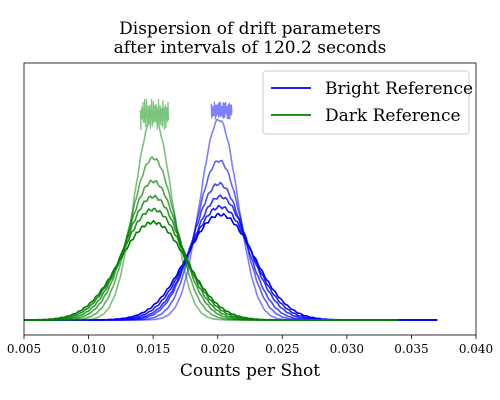 Image resolution: width=500 pixels, height=400 pixels. I want to click on x-tick-label-1: 0.010, so click(88, 349).